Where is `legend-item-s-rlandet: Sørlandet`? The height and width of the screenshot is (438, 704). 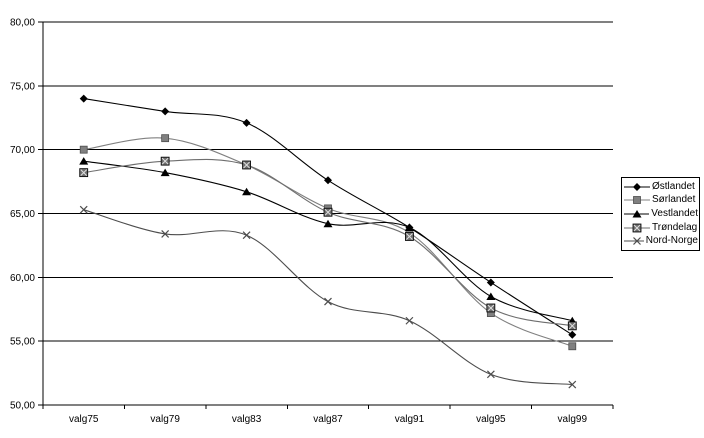
legend-item-s-rlandet: Sørlandet is located at coordinates (661, 200).